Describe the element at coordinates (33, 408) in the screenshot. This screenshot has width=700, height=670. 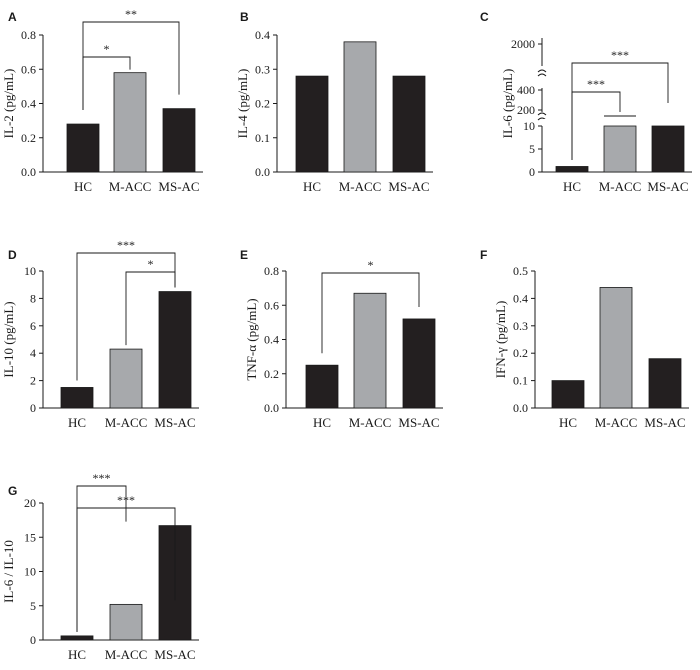
I see `y-tick-label: 0` at that location.